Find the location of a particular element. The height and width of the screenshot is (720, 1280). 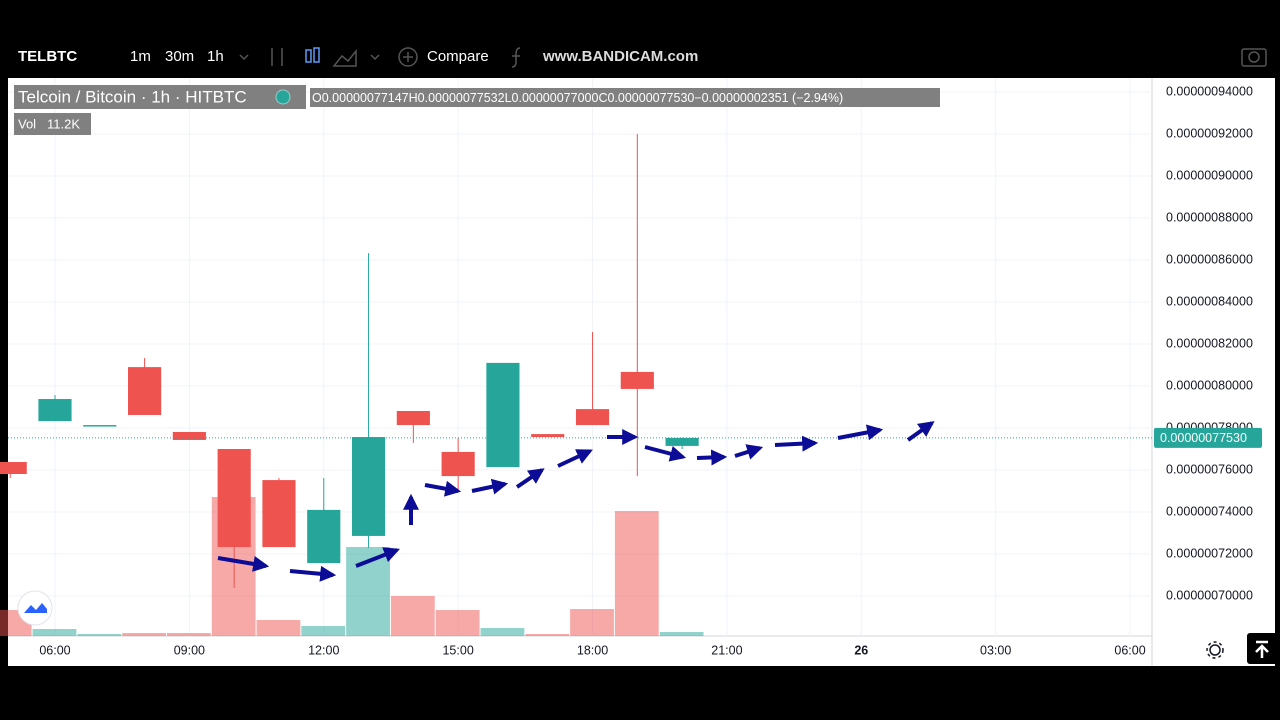

ohlc-key: O is located at coordinates (317, 98).